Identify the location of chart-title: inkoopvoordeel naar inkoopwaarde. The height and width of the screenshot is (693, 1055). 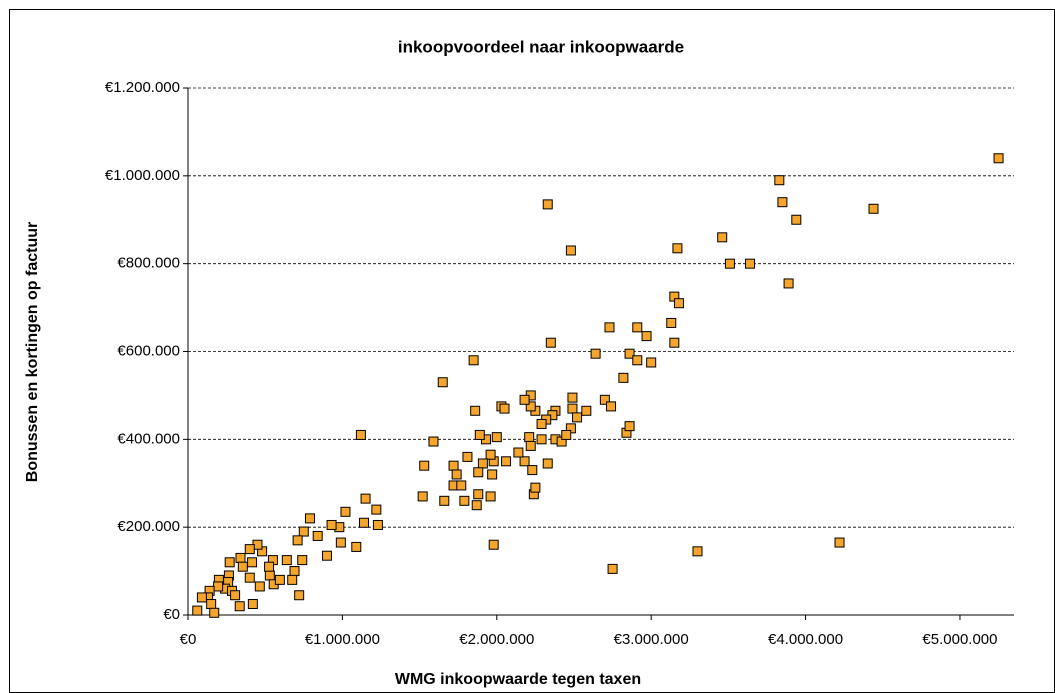
(541, 46).